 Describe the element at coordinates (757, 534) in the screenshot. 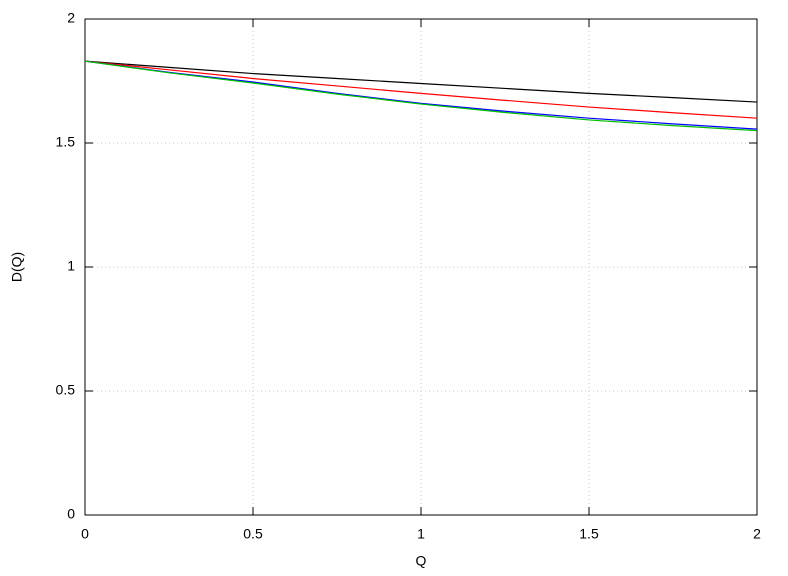

I see `x-tick-label: 2` at that location.